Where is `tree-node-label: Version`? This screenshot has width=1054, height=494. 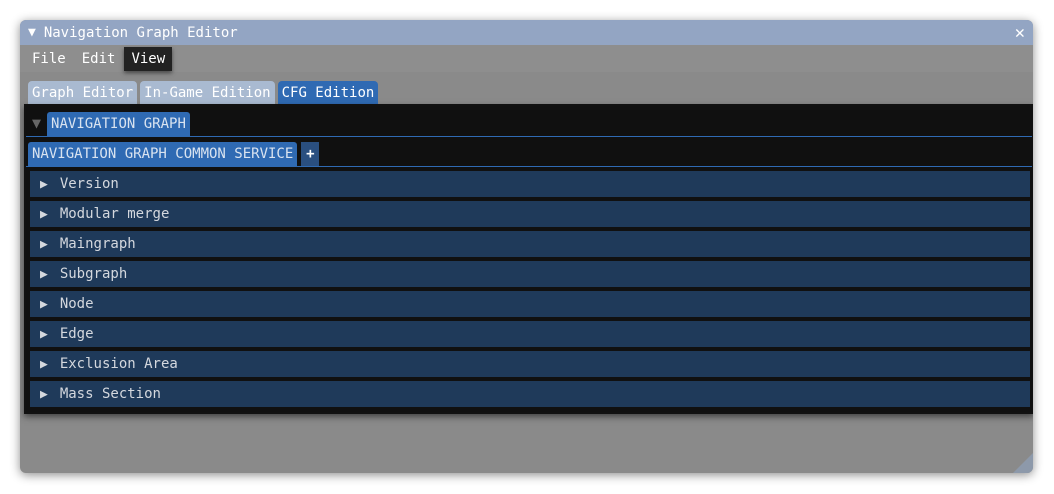
tree-node-label: Version is located at coordinates (89, 184).